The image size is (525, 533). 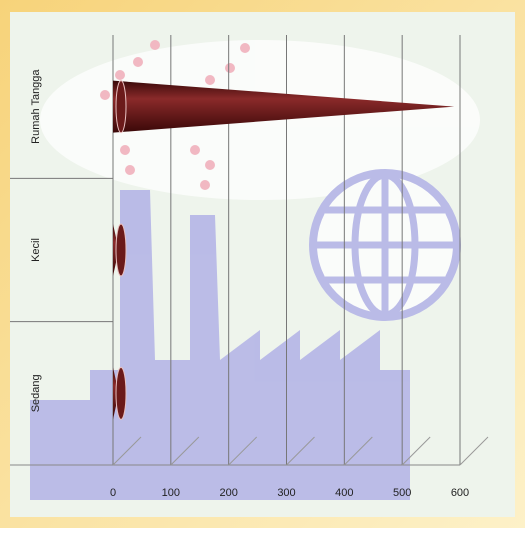 I want to click on y-tick-label: Rumah Tangga, so click(x=36, y=106).